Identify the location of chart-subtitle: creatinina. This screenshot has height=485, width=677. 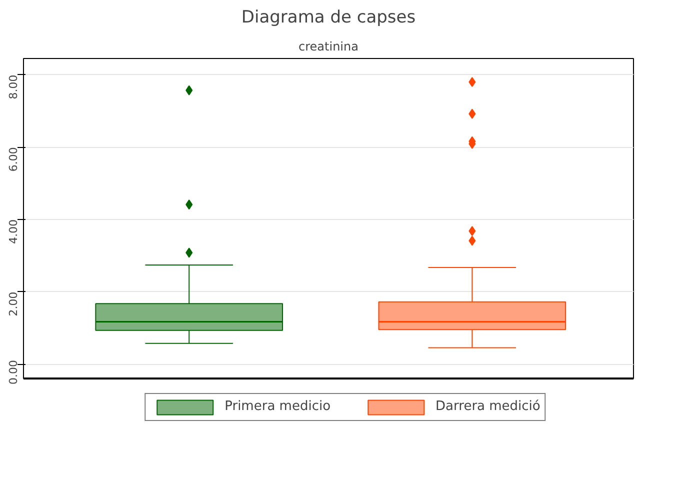
(328, 47).